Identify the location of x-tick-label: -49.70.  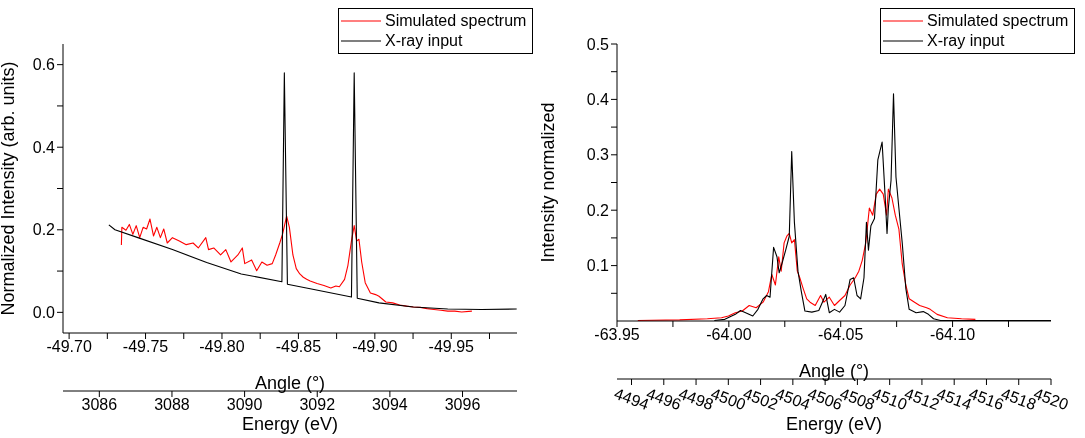
(69, 347).